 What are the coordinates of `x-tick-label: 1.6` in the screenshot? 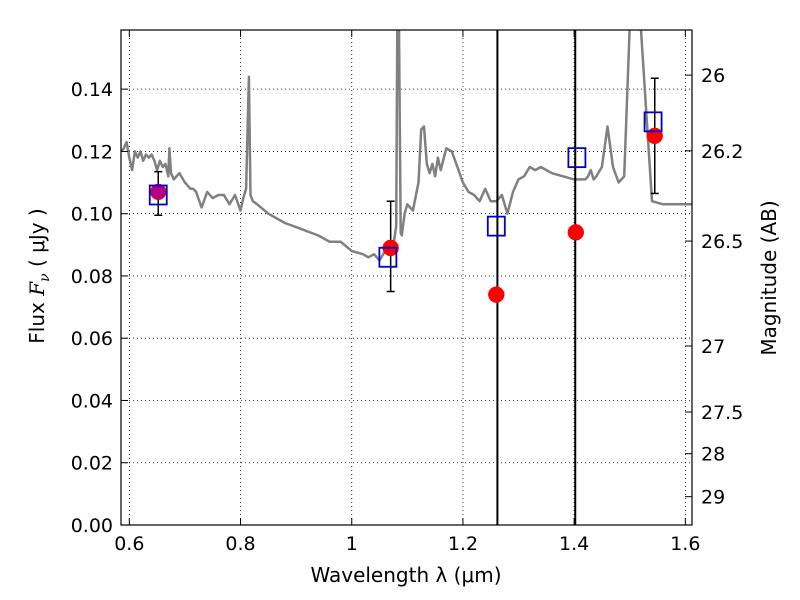 It's located at (685, 544).